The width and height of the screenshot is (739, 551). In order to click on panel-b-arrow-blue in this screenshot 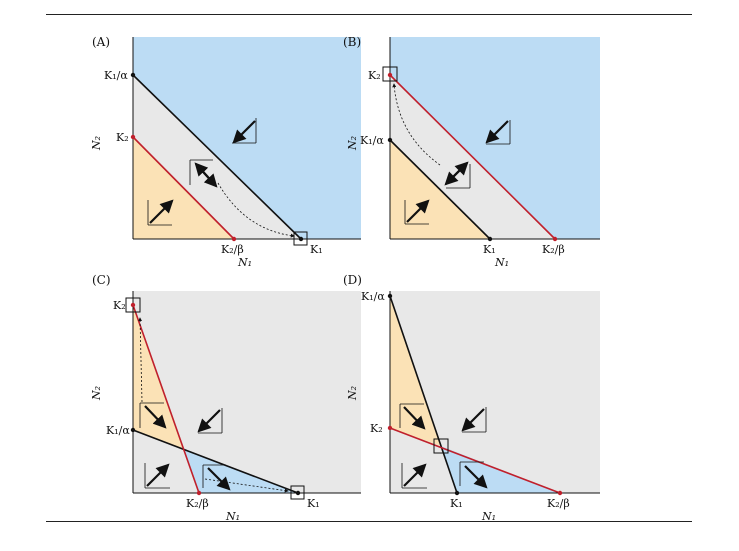, I will do `click(498, 132)`.